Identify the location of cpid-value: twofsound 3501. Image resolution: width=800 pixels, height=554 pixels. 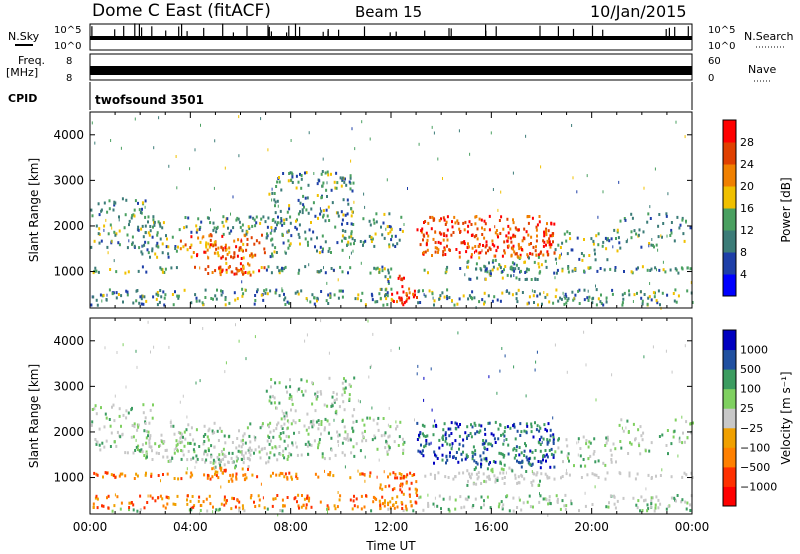
(149, 100).